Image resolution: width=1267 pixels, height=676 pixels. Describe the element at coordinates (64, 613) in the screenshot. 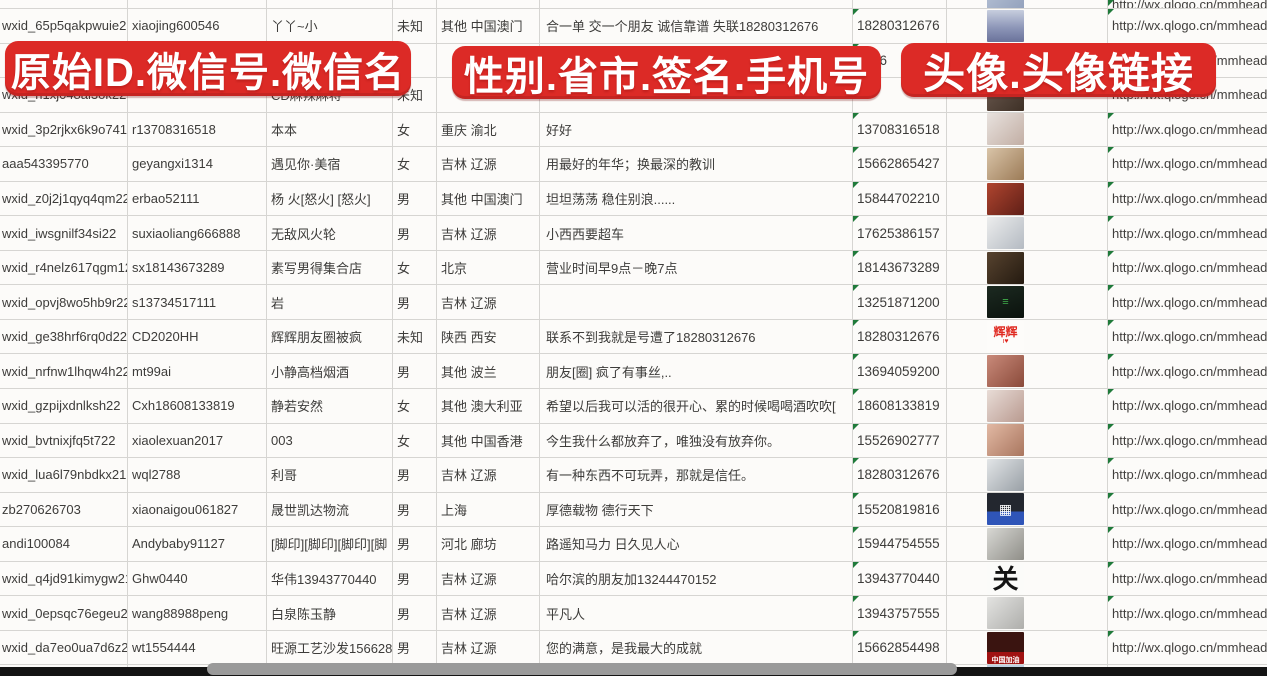

I see `cell-original-id: wxid_0epsqc76egeu22` at that location.